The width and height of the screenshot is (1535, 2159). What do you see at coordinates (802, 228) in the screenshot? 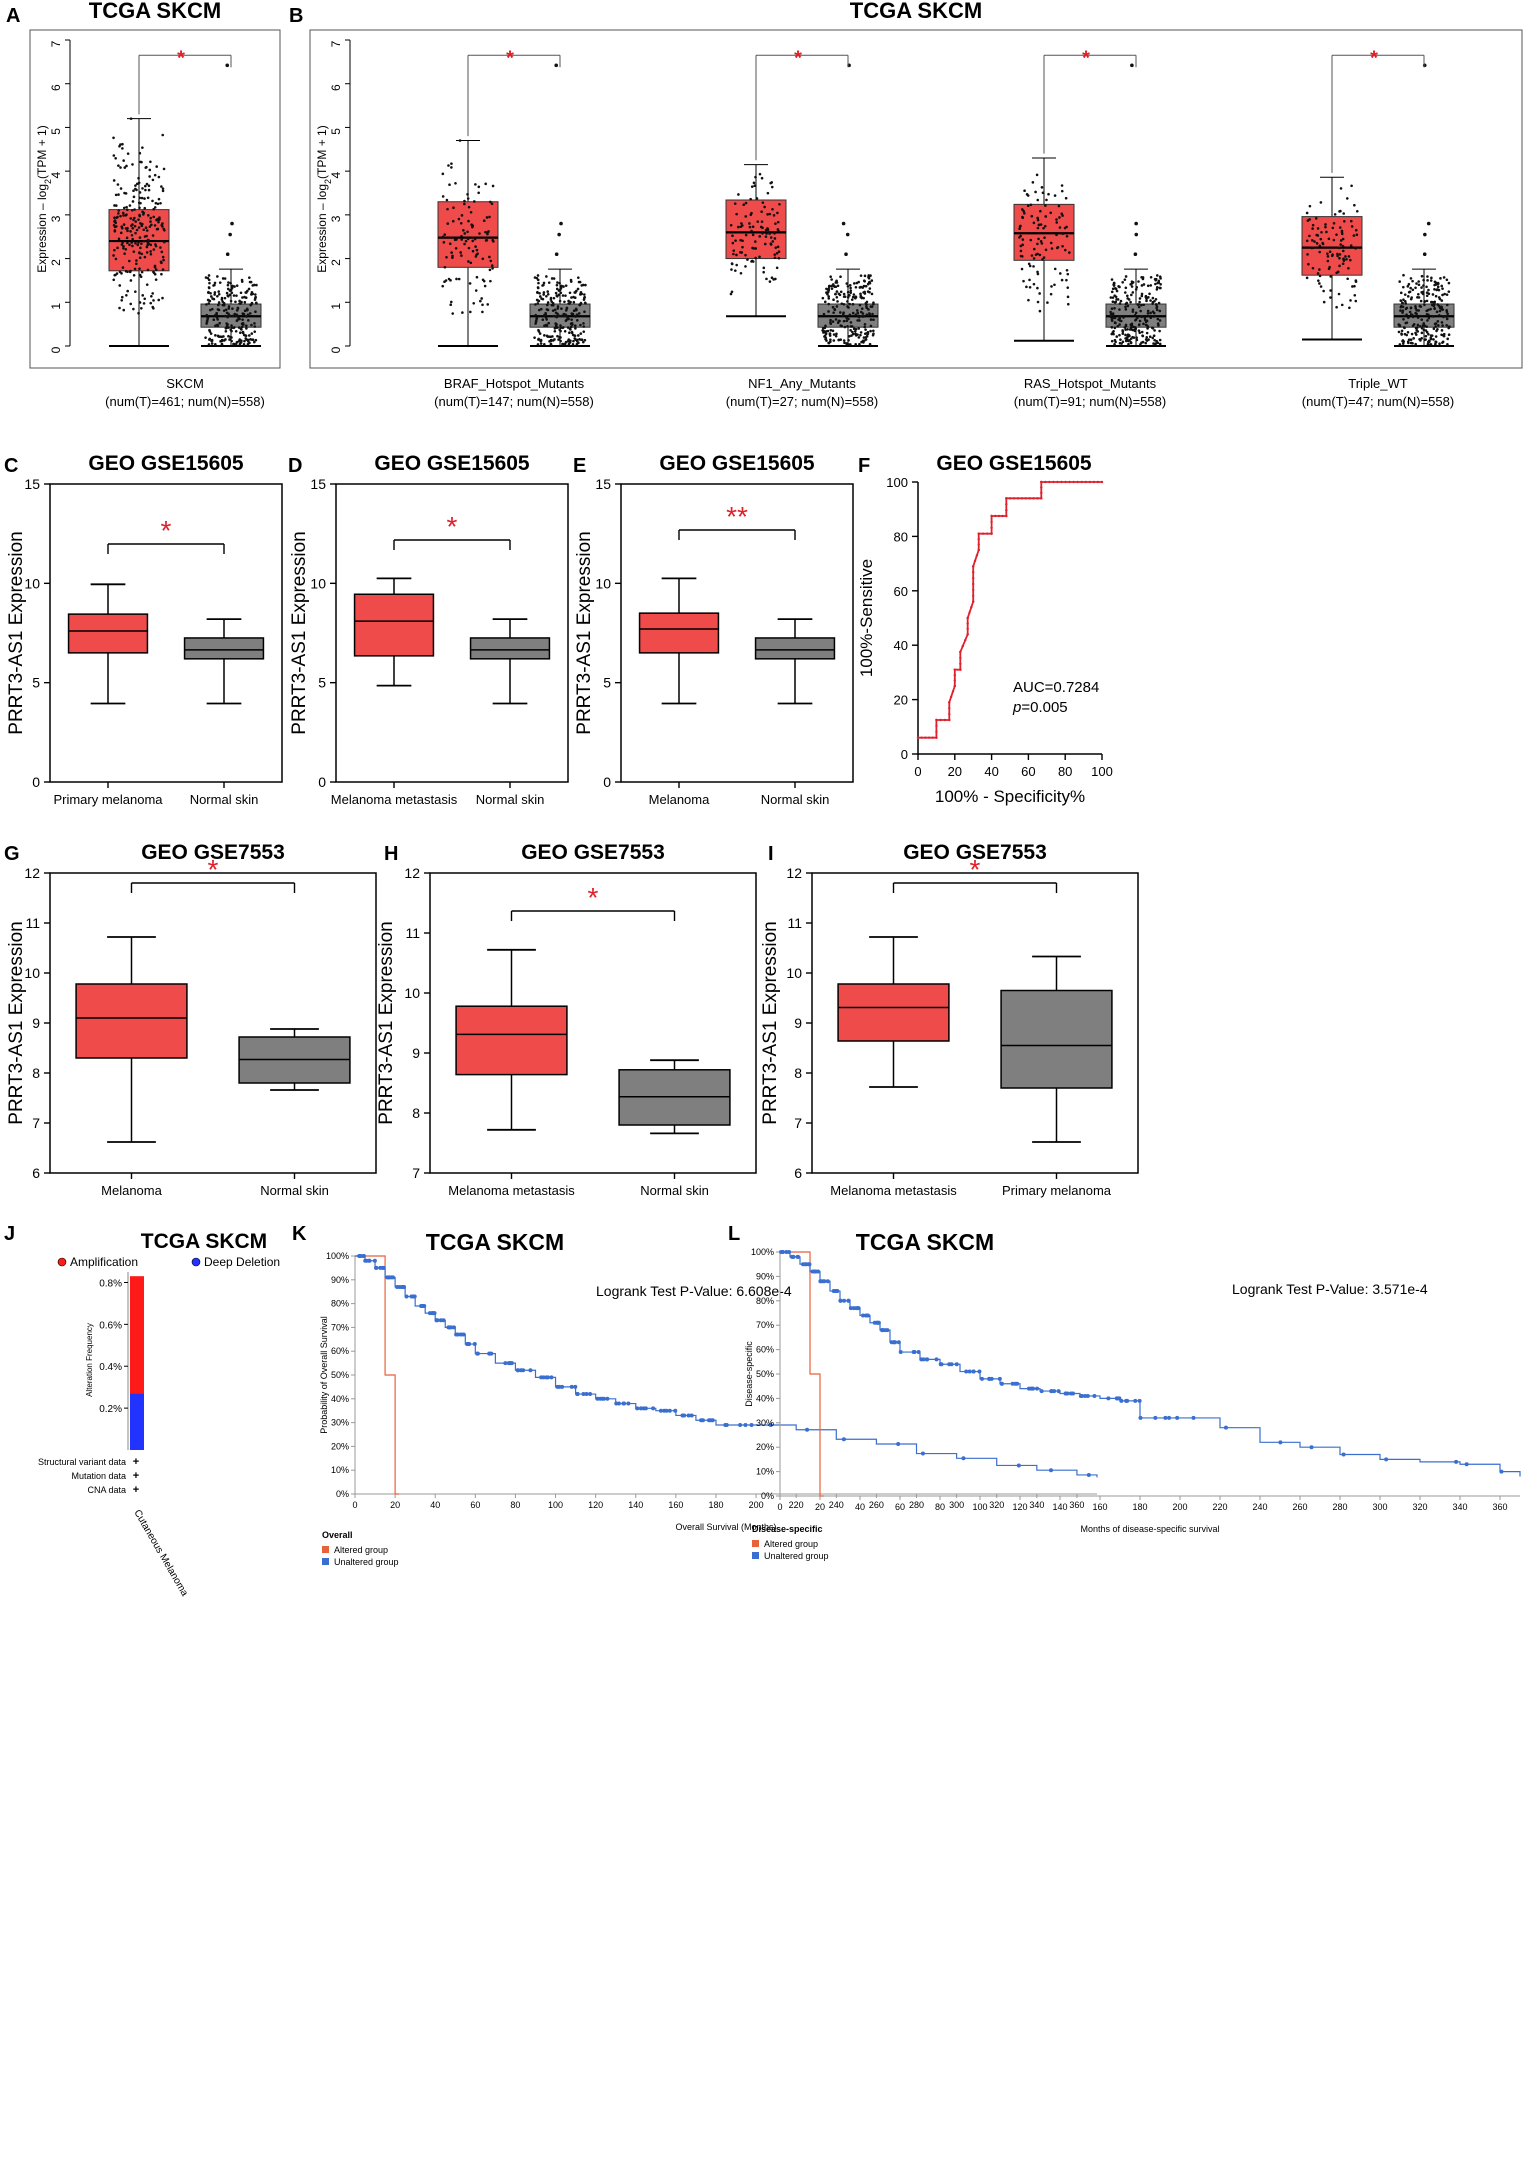
I see `group-1: *NF1_Any_Mutants(num(T)=27; num(N)=558)` at bounding box center [802, 228].